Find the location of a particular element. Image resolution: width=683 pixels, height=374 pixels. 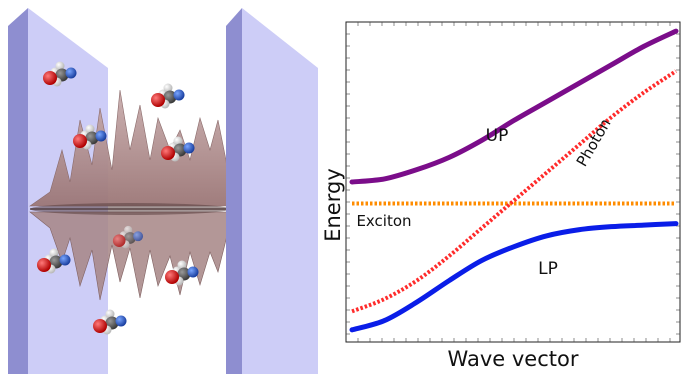

right-mirror is located at coordinates (272, 191).